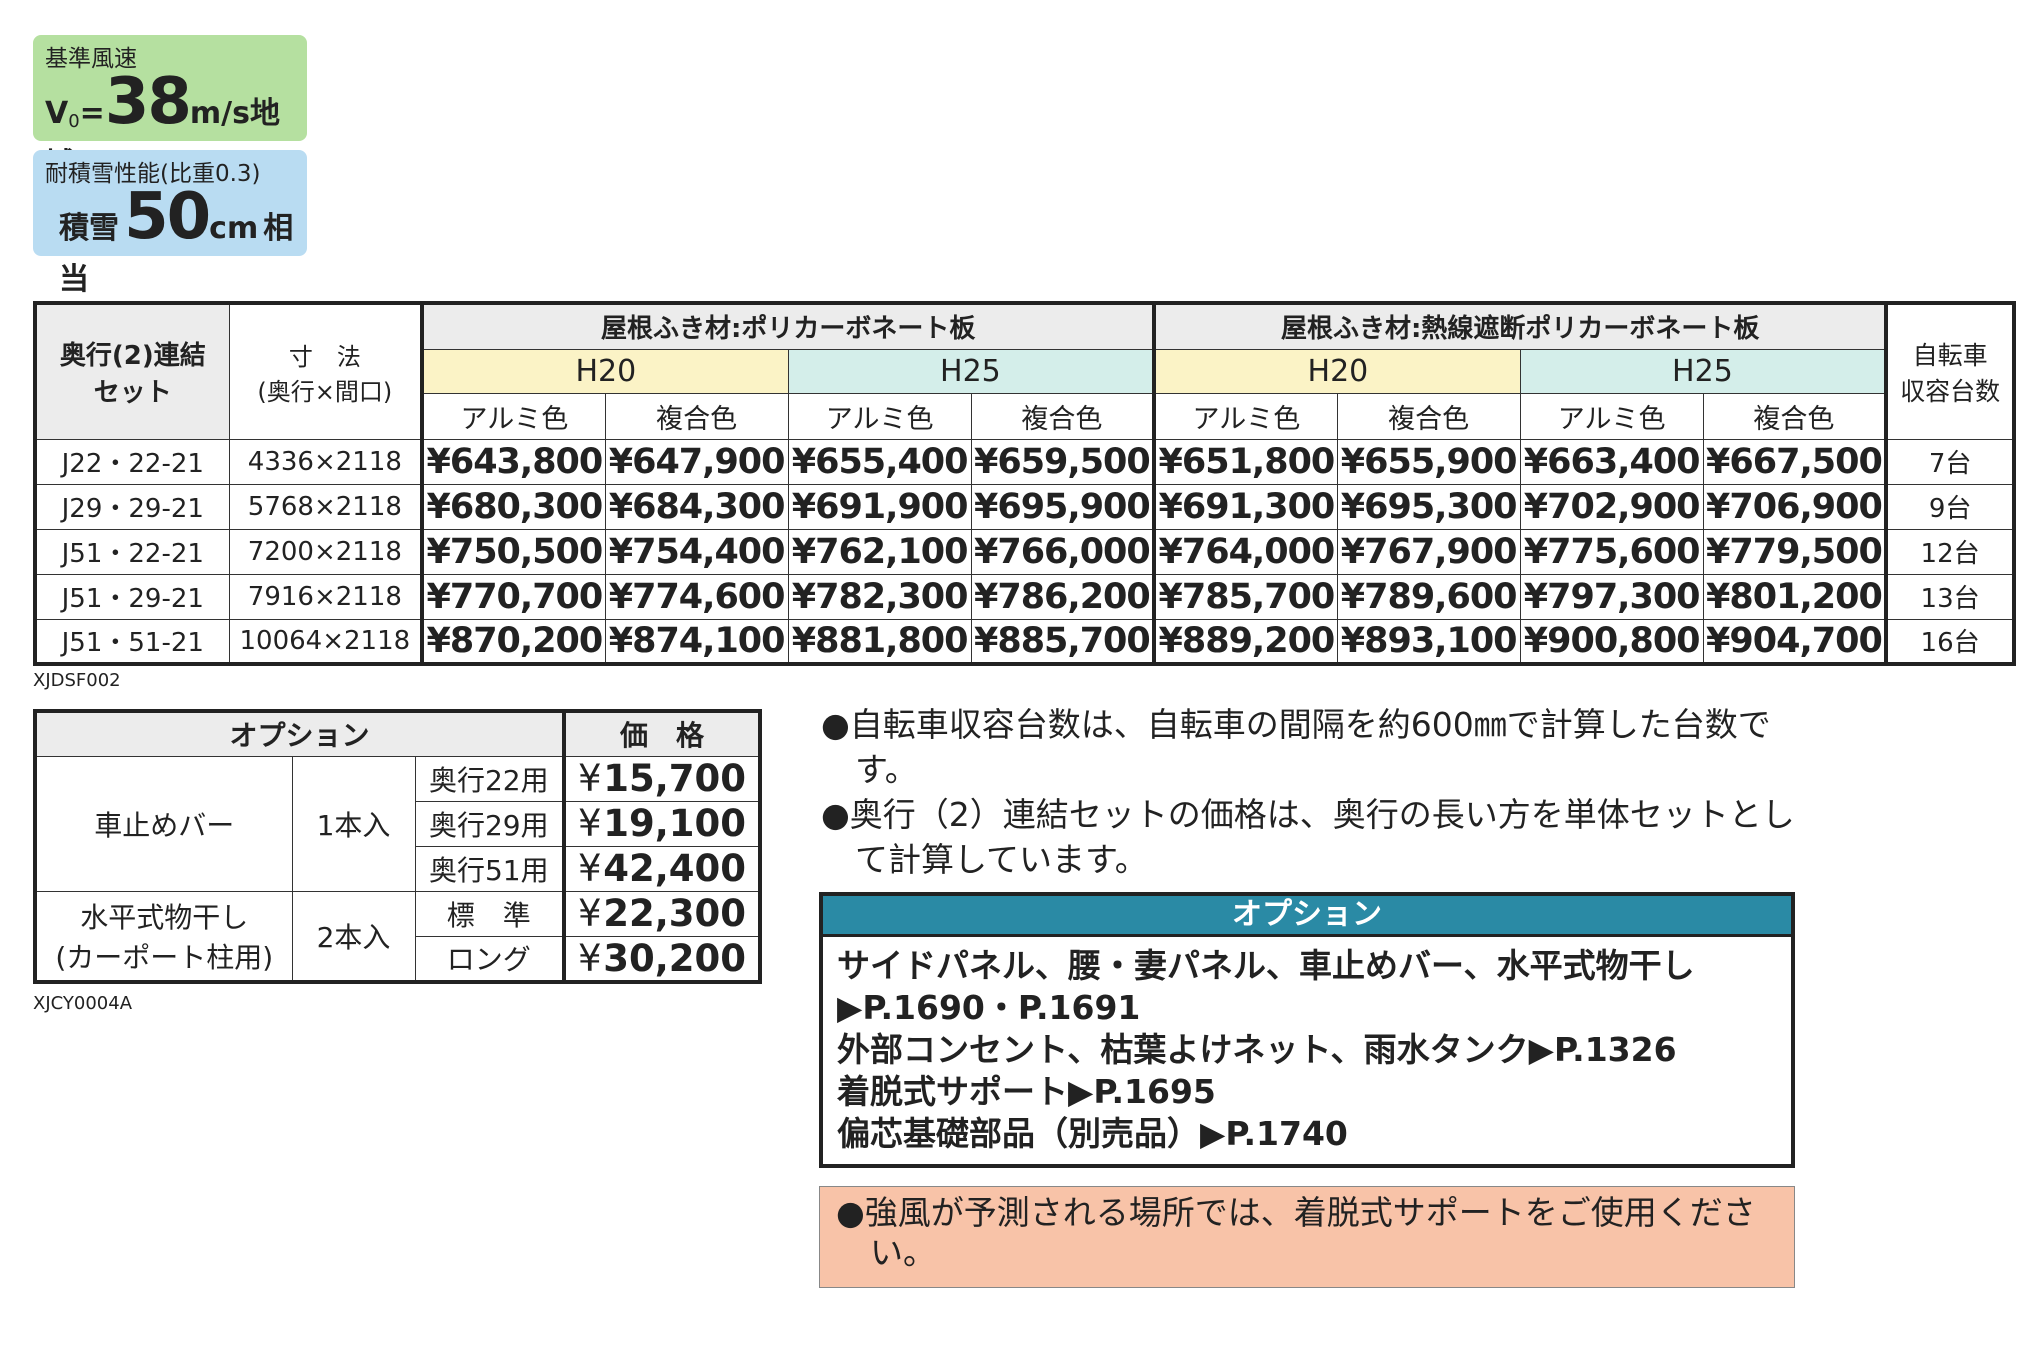 The image size is (2040, 1350). Describe the element at coordinates (490, 868) in the screenshot. I see `option-label: 奥行51用` at that location.